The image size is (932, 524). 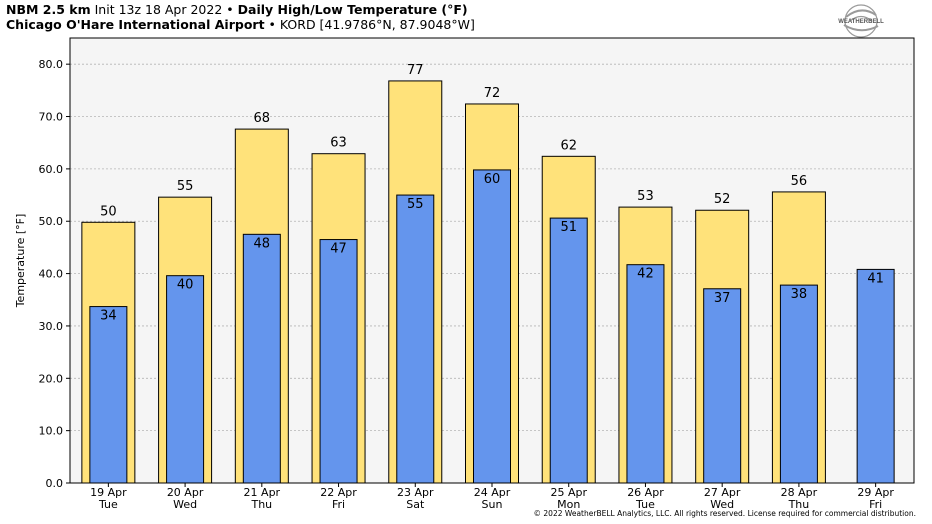 I want to click on low-temp-label: 55, so click(x=415, y=204).